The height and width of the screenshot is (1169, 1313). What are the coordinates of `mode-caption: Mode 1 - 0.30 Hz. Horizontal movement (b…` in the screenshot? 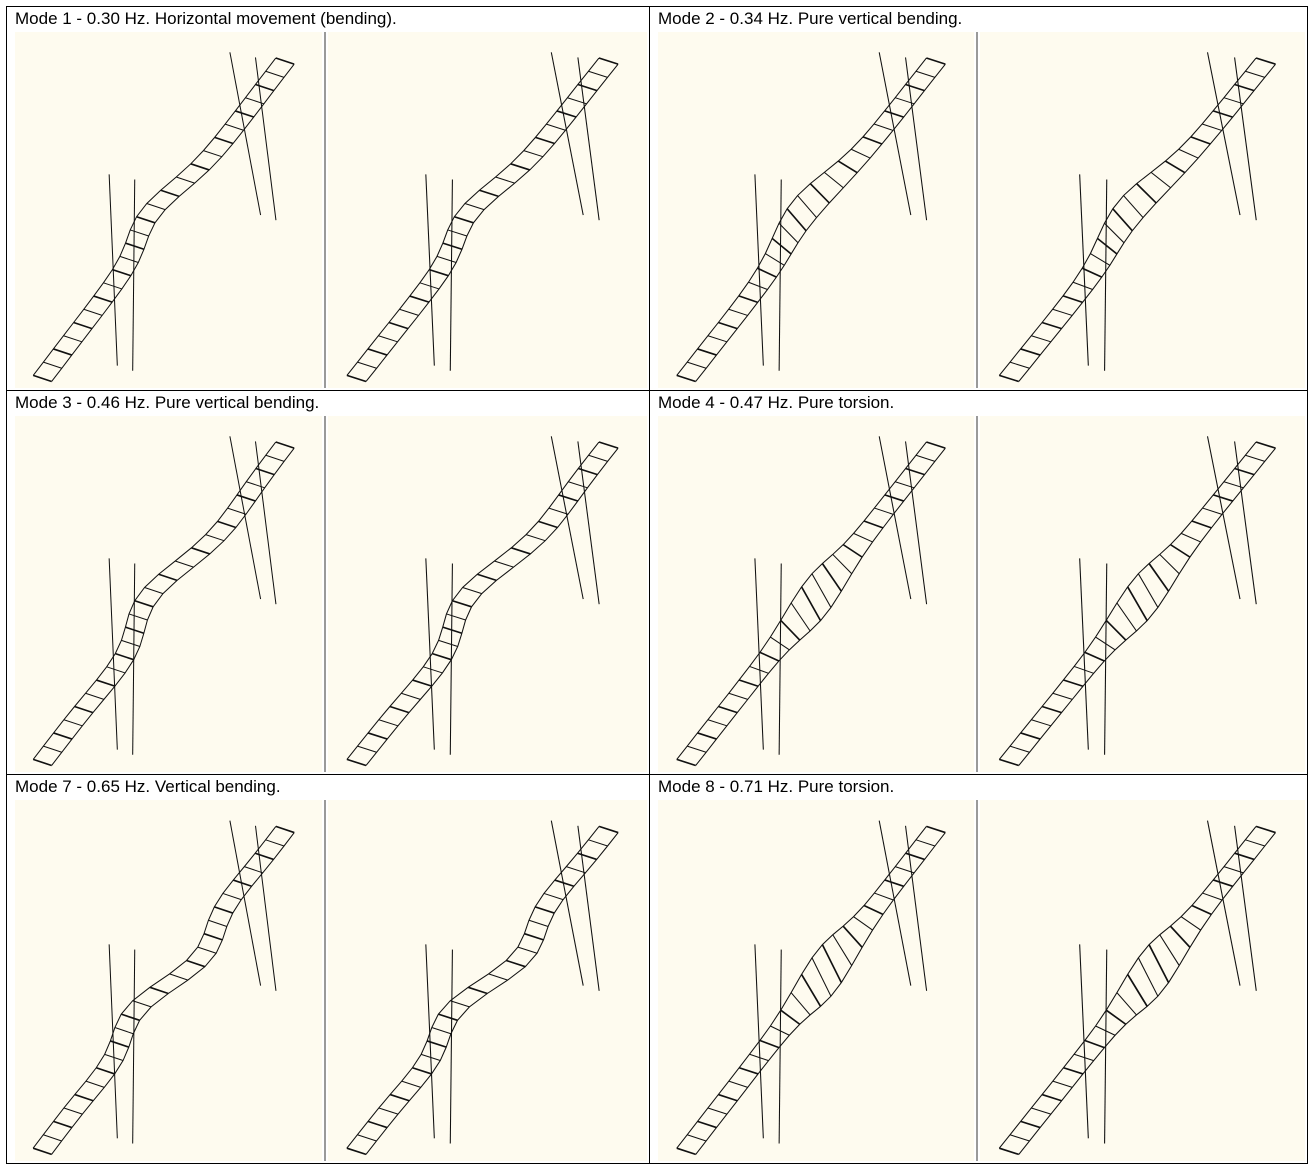 It's located at (206, 18).